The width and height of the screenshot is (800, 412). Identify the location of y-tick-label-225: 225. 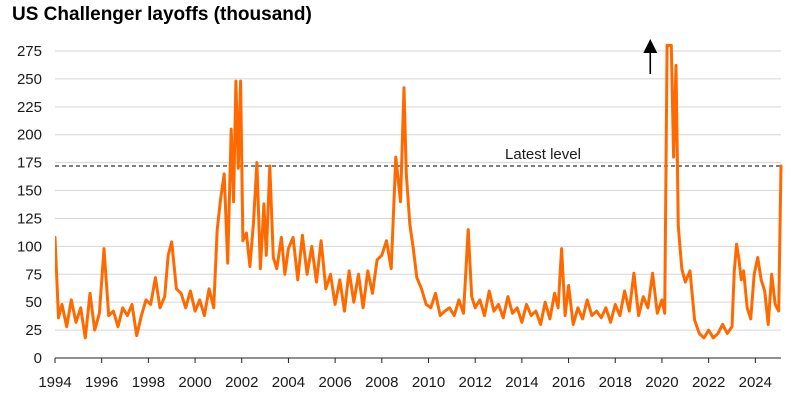
(29, 107).